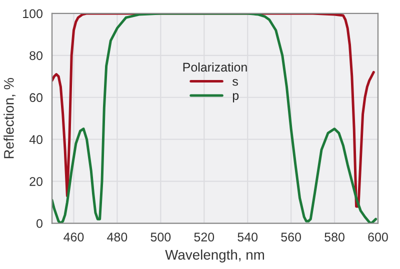 The width and height of the screenshot is (400, 269). What do you see at coordinates (74, 237) in the screenshot?
I see `x-tick-label: 460` at bounding box center [74, 237].